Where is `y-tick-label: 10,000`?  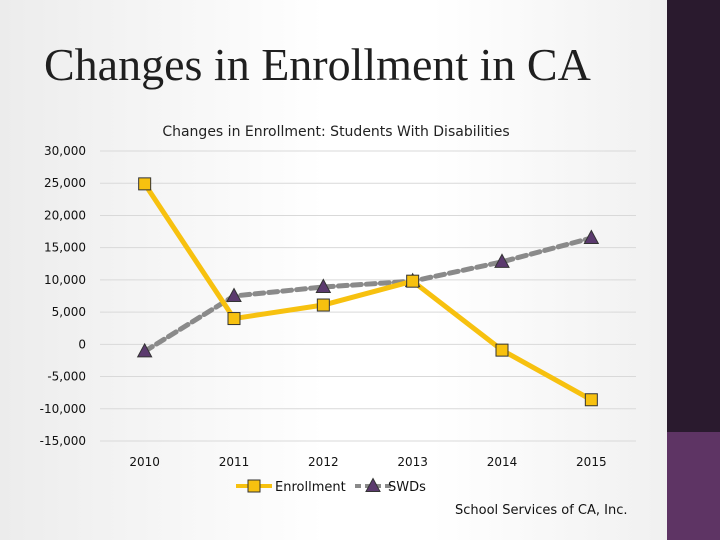
y-tick-label: 10,000 is located at coordinates (65, 280).